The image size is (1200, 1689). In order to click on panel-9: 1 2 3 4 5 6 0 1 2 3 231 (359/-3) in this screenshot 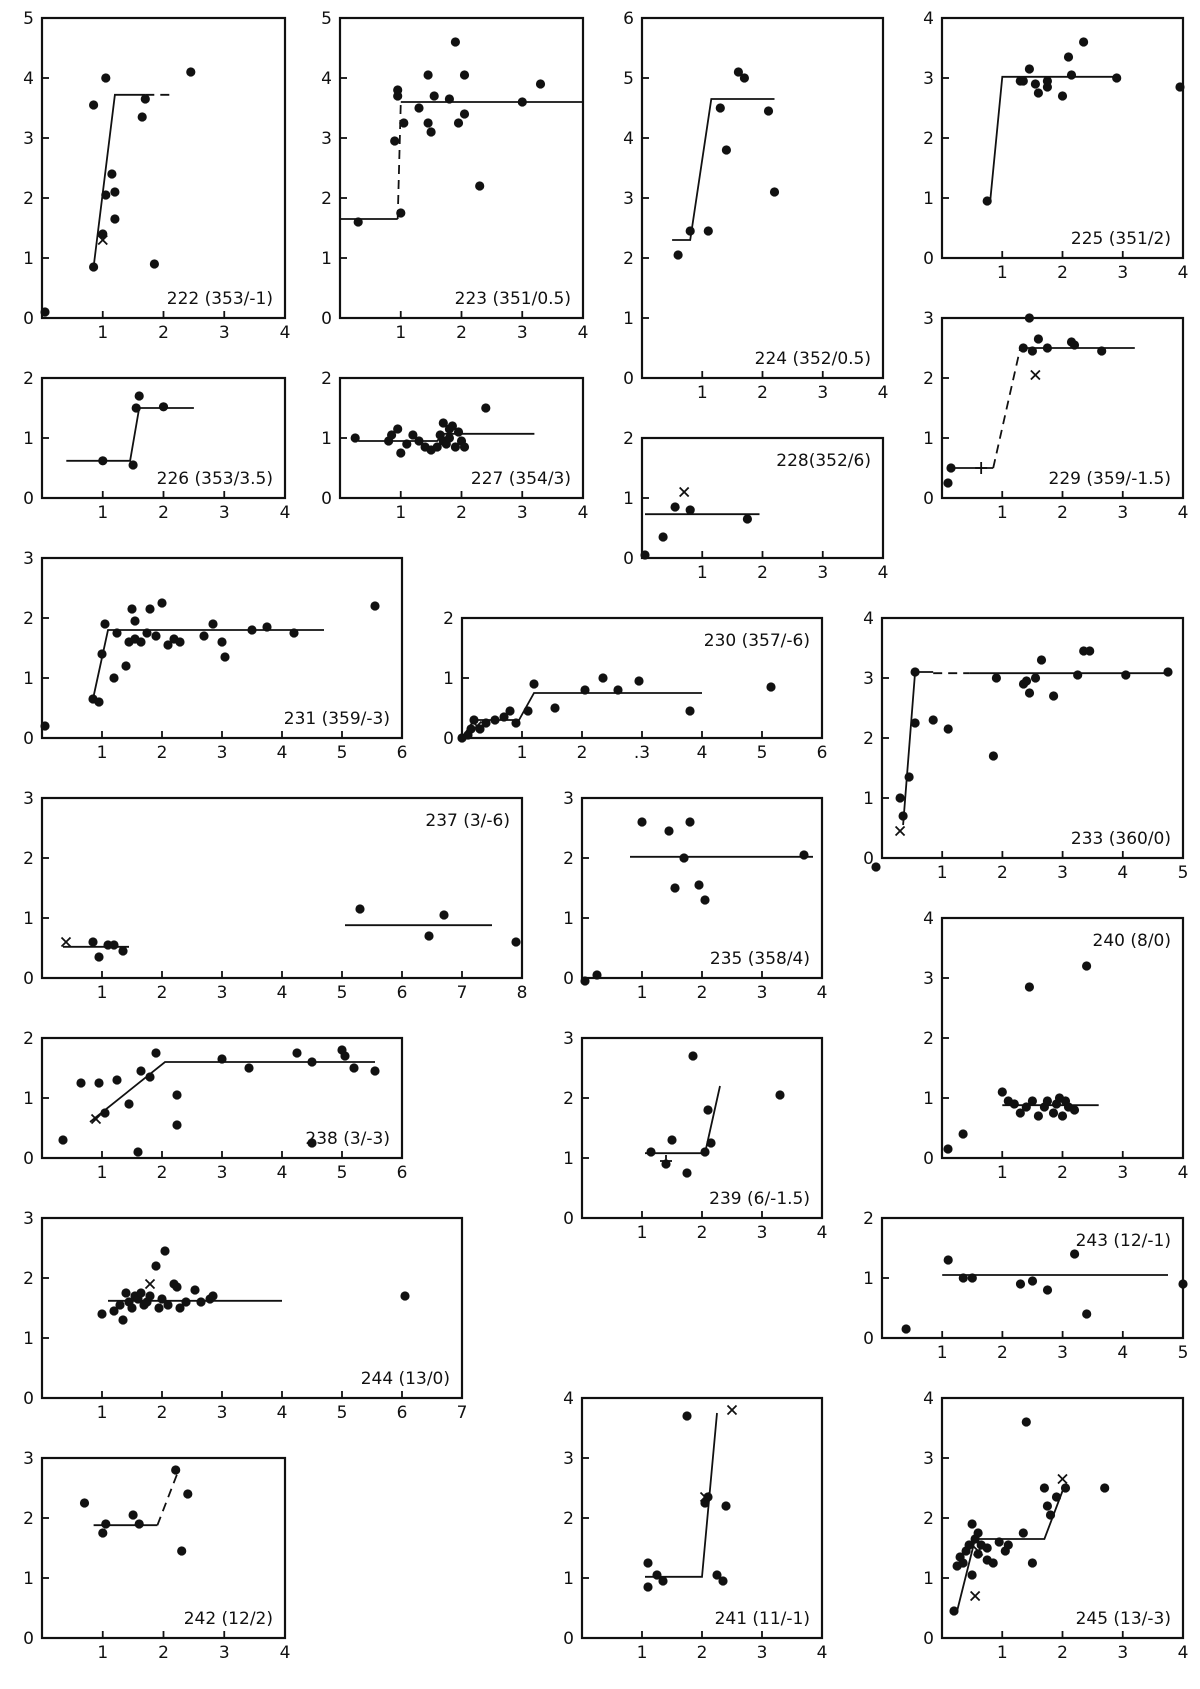, I will do `click(215, 656)`.